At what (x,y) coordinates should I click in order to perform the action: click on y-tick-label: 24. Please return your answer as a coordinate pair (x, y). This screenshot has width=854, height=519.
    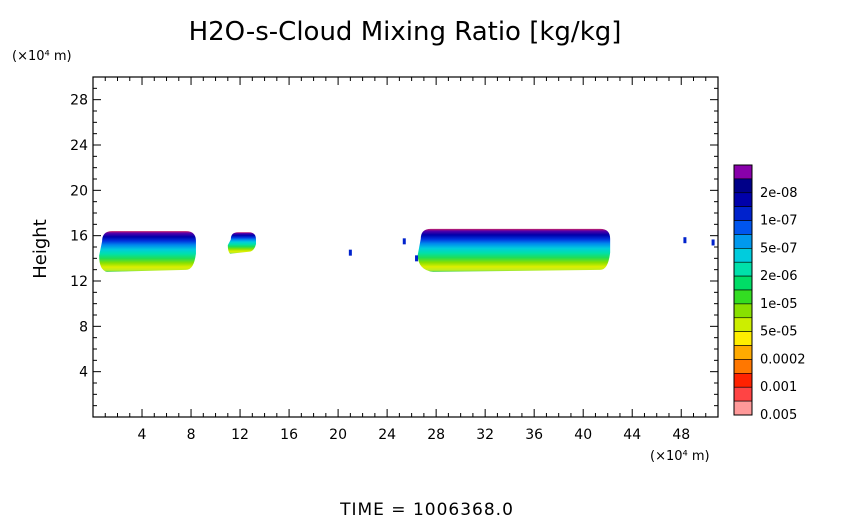
    Looking at the image, I should click on (79, 146).